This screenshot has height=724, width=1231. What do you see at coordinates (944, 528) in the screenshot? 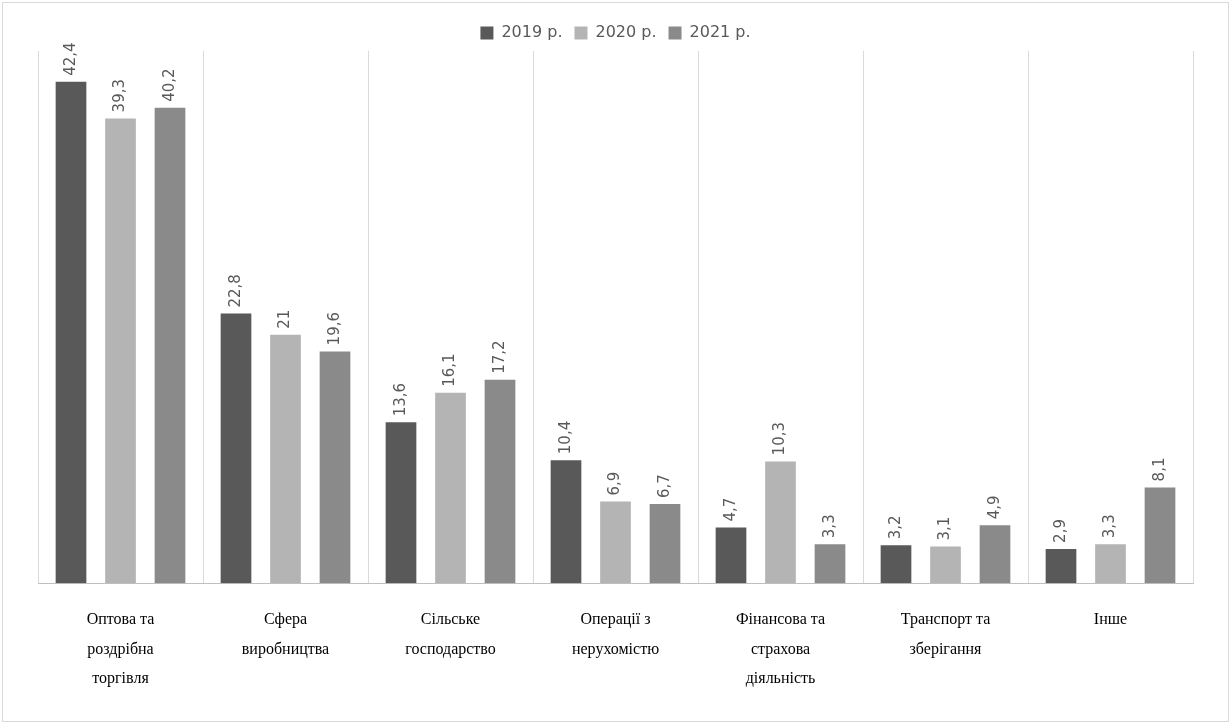
I see `data-label: 3,1` at bounding box center [944, 528].